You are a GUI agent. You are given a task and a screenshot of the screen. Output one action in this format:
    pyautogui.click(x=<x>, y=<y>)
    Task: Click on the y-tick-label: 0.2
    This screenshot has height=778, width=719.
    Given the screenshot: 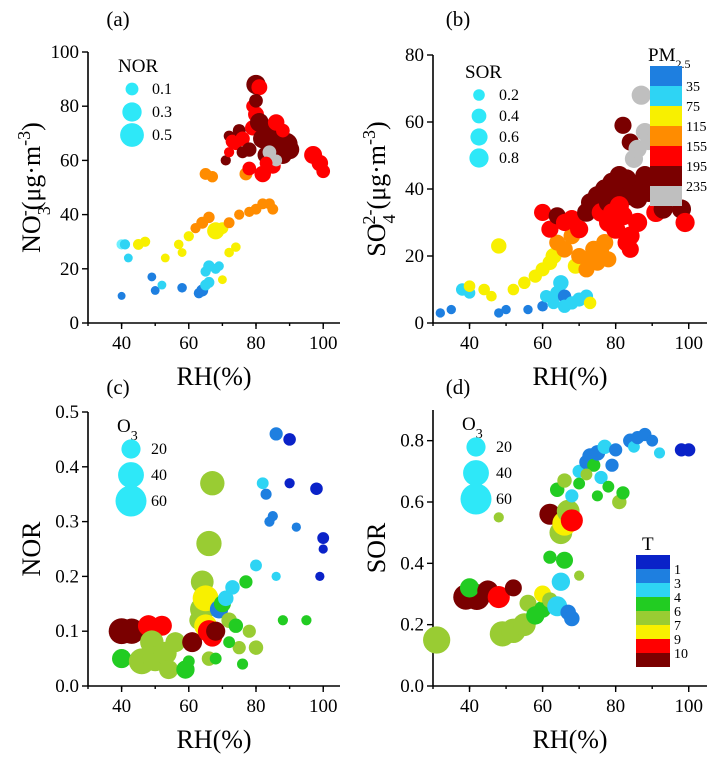 What is the action you would take?
    pyautogui.click(x=412, y=625)
    